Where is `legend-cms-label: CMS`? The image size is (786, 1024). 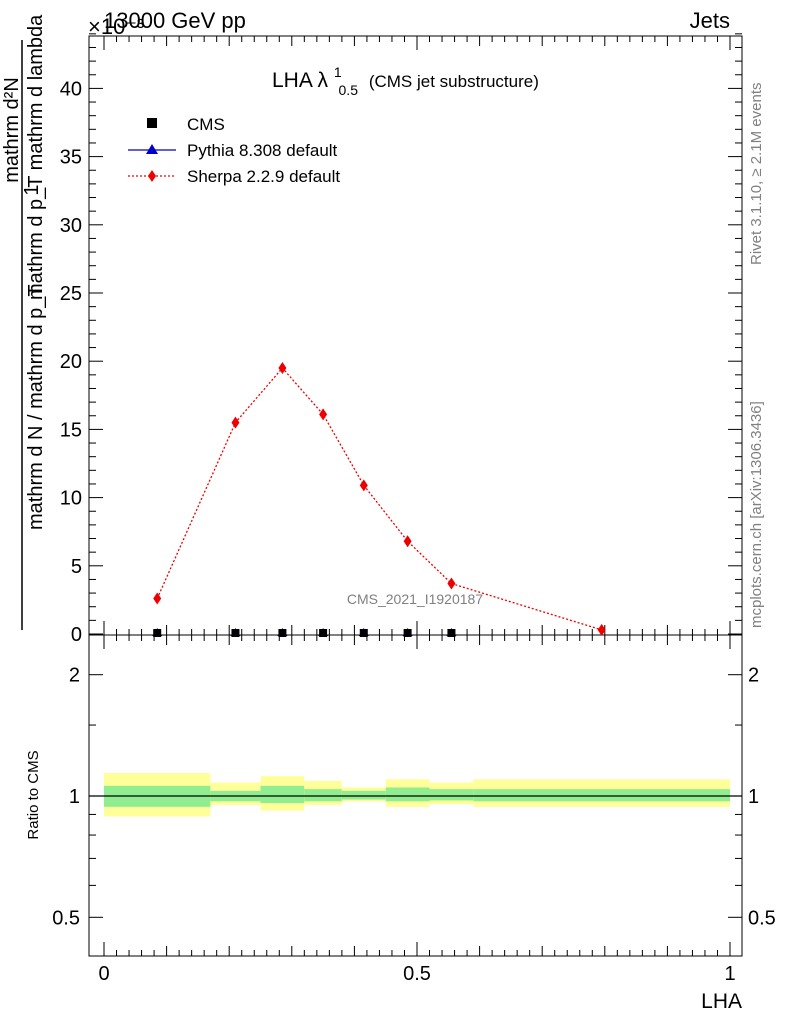 legend-cms-label: CMS is located at coordinates (206, 124).